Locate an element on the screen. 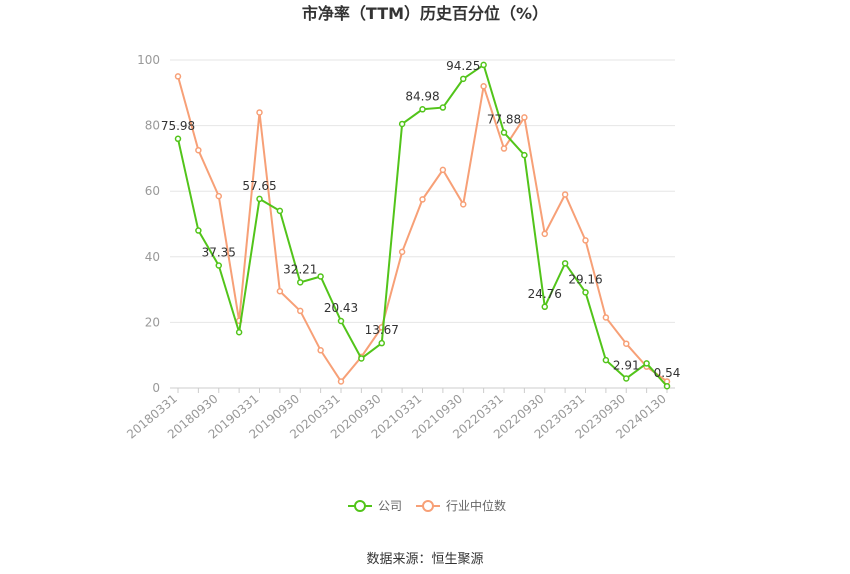  data-label: 77.88 is located at coordinates (504, 120).